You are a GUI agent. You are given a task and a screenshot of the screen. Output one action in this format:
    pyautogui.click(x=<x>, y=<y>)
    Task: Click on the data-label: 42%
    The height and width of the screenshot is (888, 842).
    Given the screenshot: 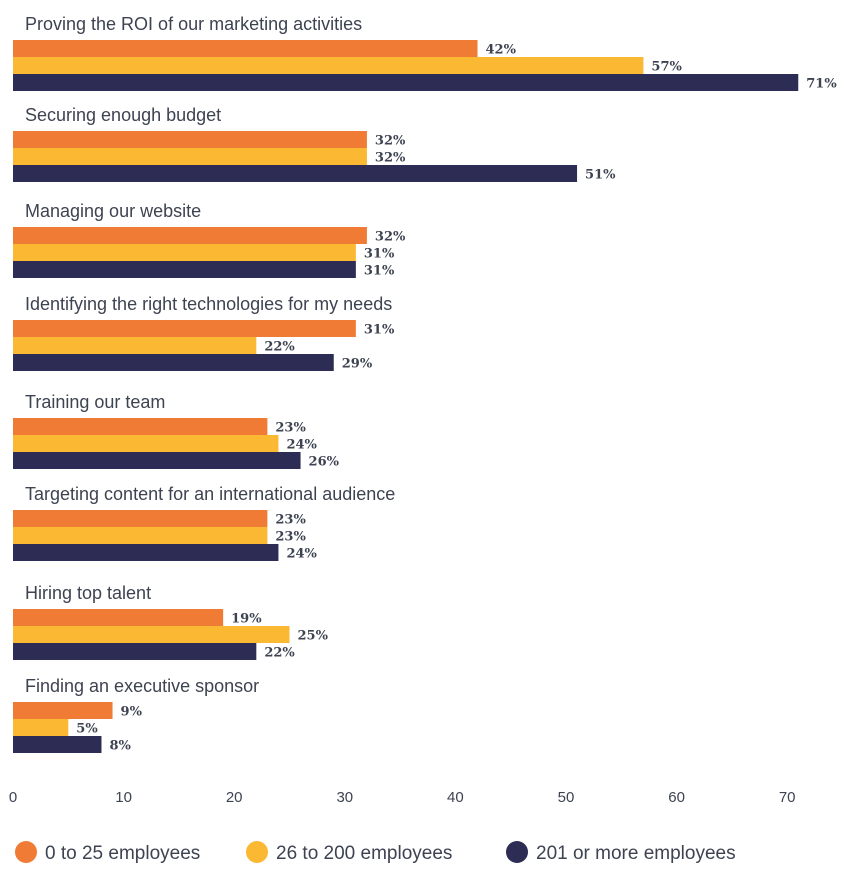 What is the action you would take?
    pyautogui.click(x=501, y=50)
    